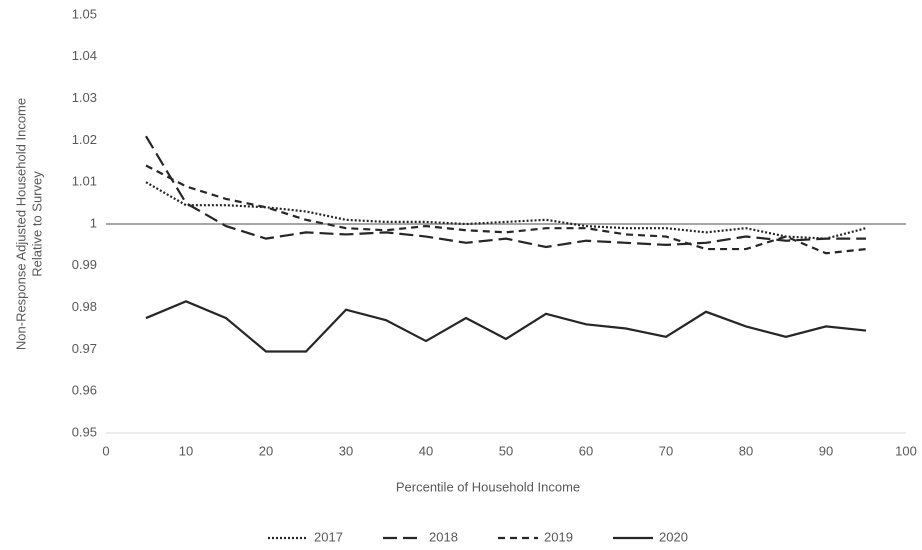 This screenshot has height=550, width=922. Describe the element at coordinates (906, 450) in the screenshot. I see `x-tick-label: 100` at that location.